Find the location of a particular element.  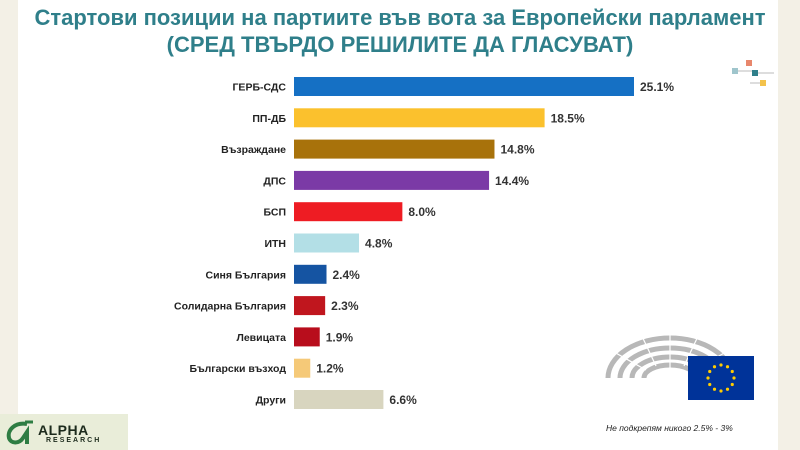

european-parliament-icon is located at coordinates (679, 363).